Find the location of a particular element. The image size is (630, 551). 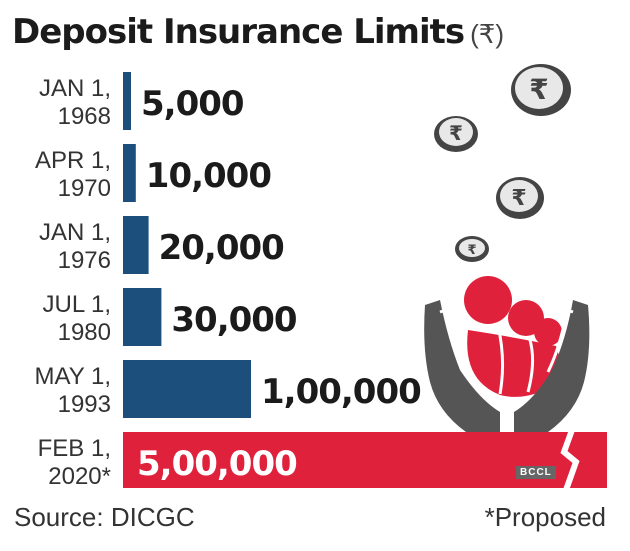

category-label: JUL 1, is located at coordinates (77, 304).